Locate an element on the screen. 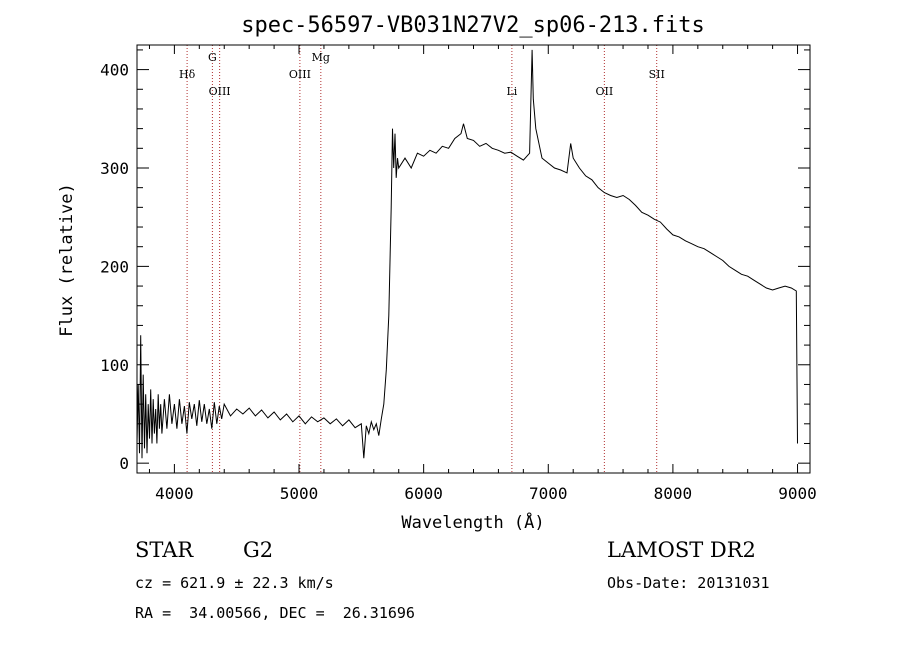  x-axis-label: Wavelength (Å) is located at coordinates (472, 522).